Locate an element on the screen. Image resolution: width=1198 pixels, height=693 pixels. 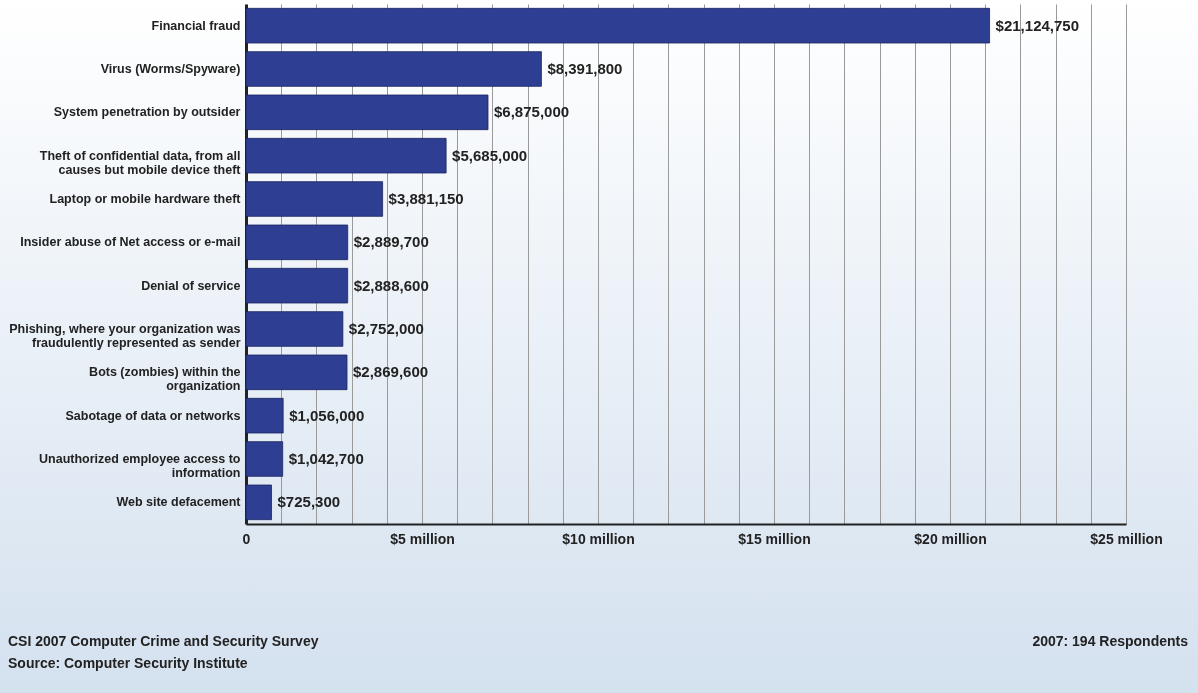
y-tick-label: System penetration by outsider is located at coordinates (147, 112).